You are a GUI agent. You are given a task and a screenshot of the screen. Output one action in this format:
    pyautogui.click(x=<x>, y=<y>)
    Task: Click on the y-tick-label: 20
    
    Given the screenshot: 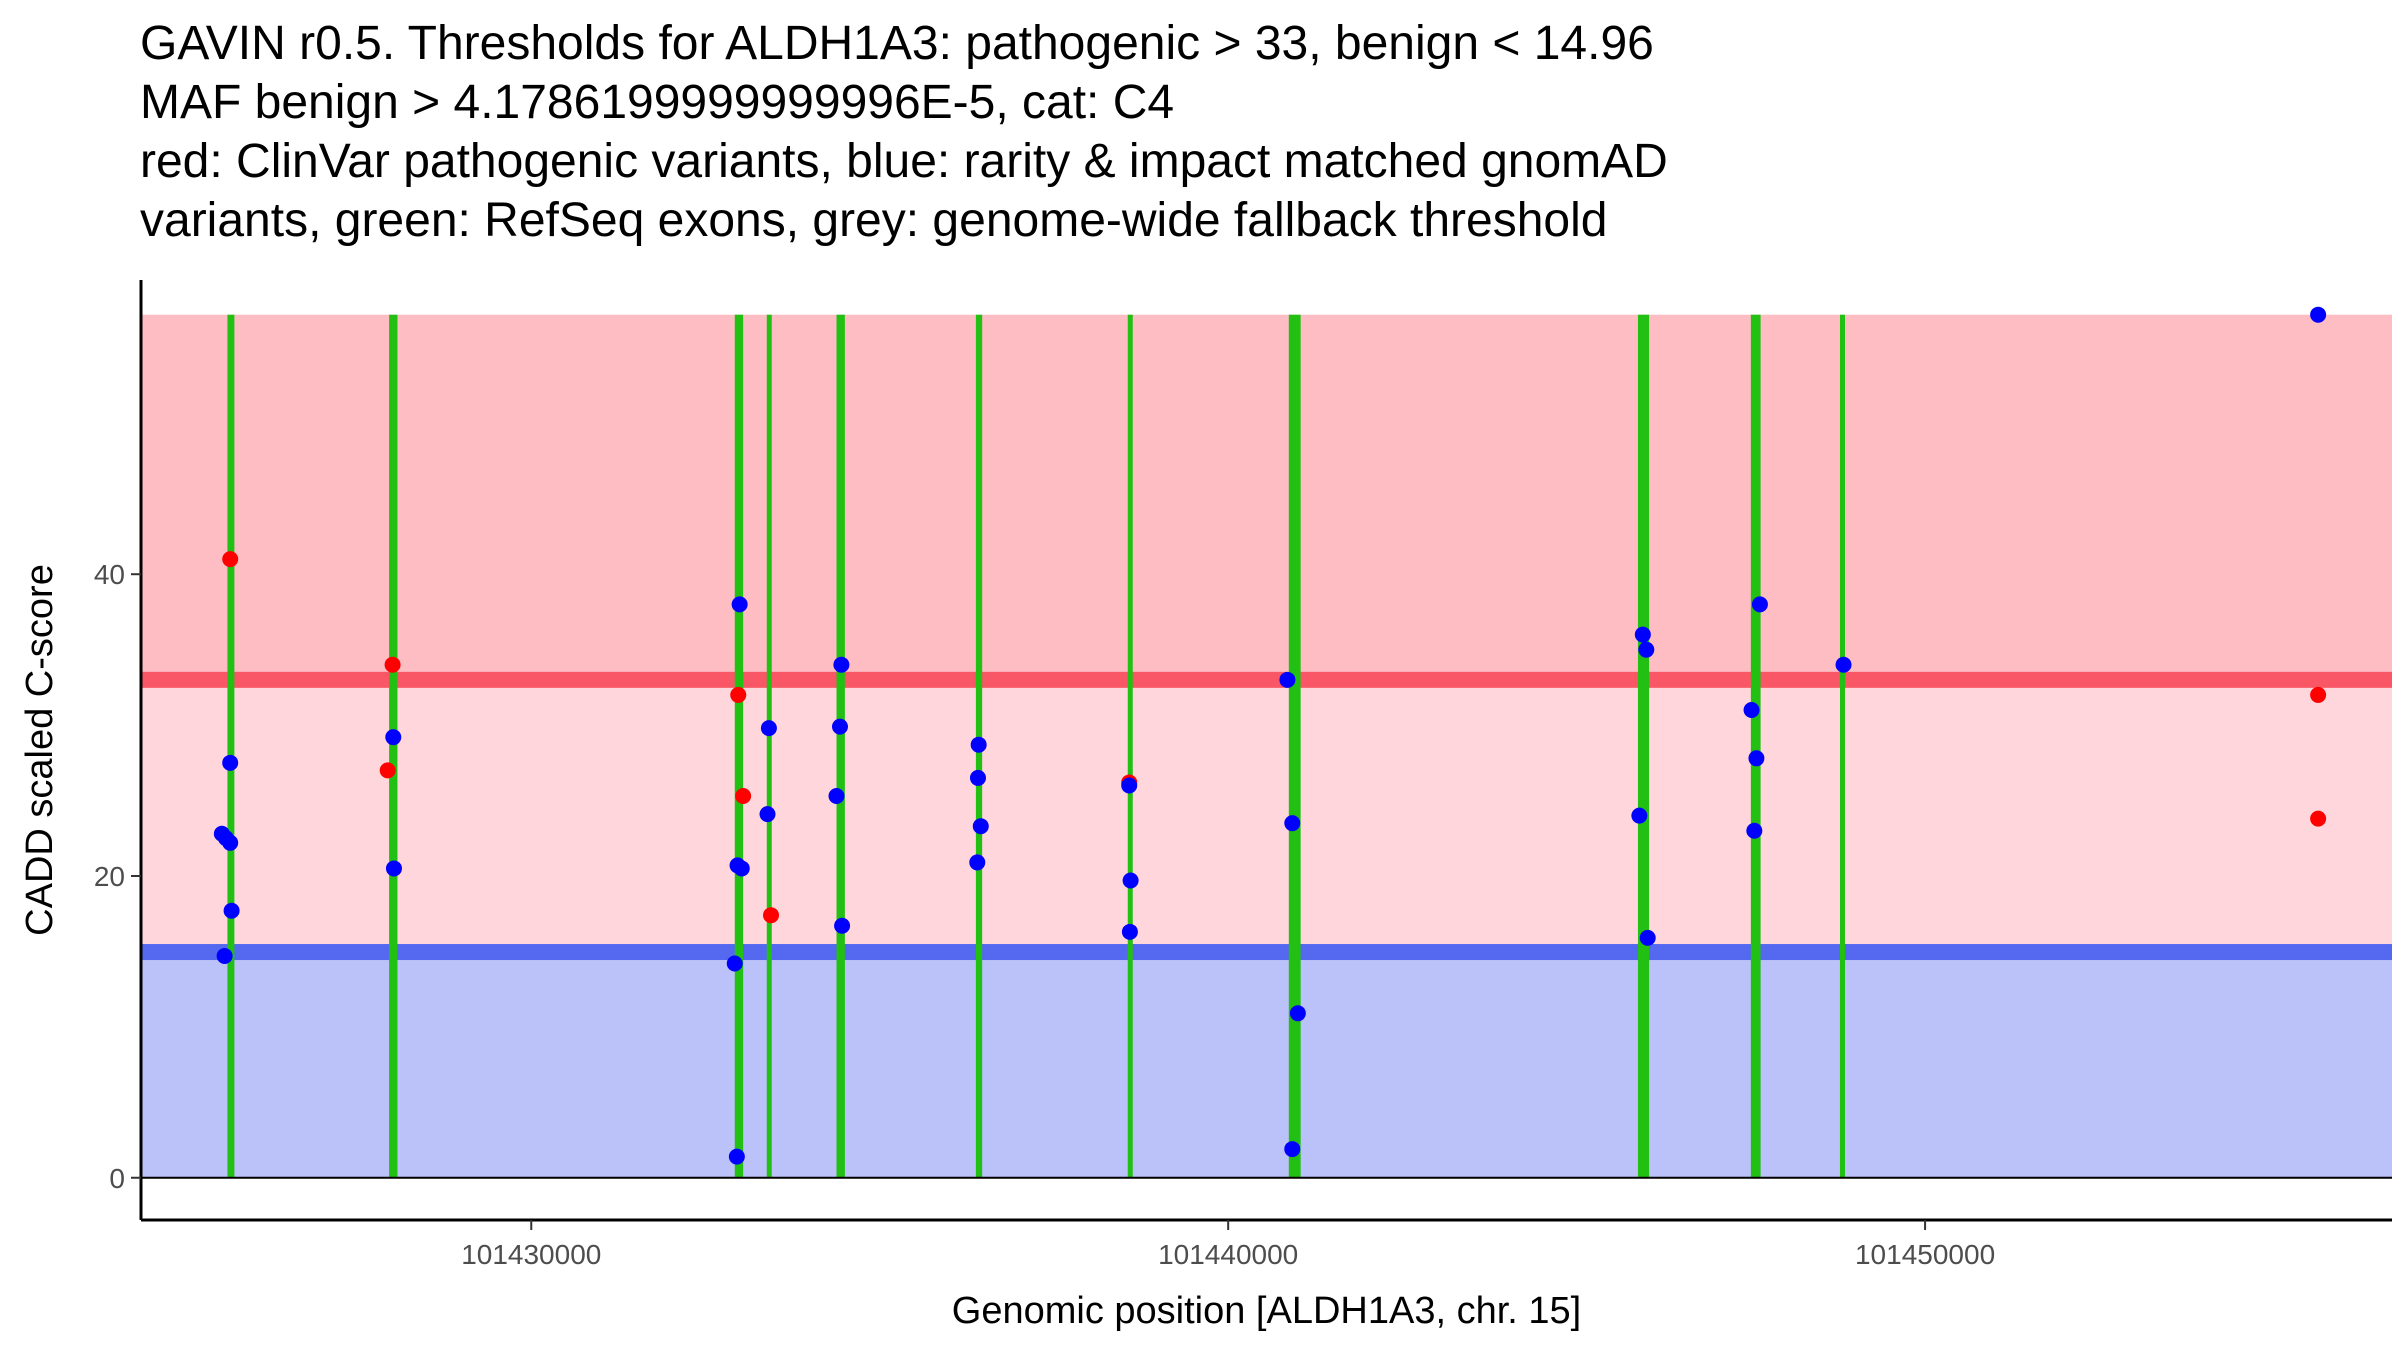 What is the action you would take?
    pyautogui.click(x=109, y=876)
    